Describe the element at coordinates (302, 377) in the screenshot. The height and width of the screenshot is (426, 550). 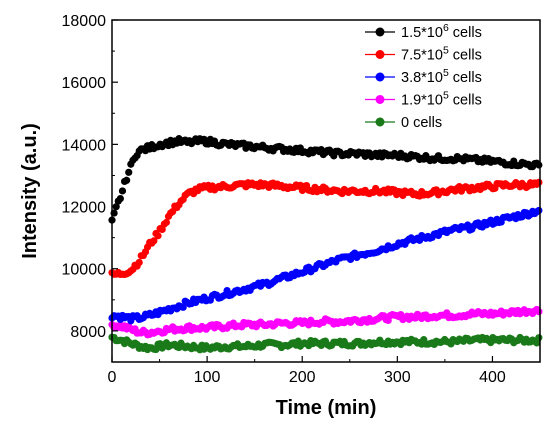
I see `x-tick-label: 200` at that location.